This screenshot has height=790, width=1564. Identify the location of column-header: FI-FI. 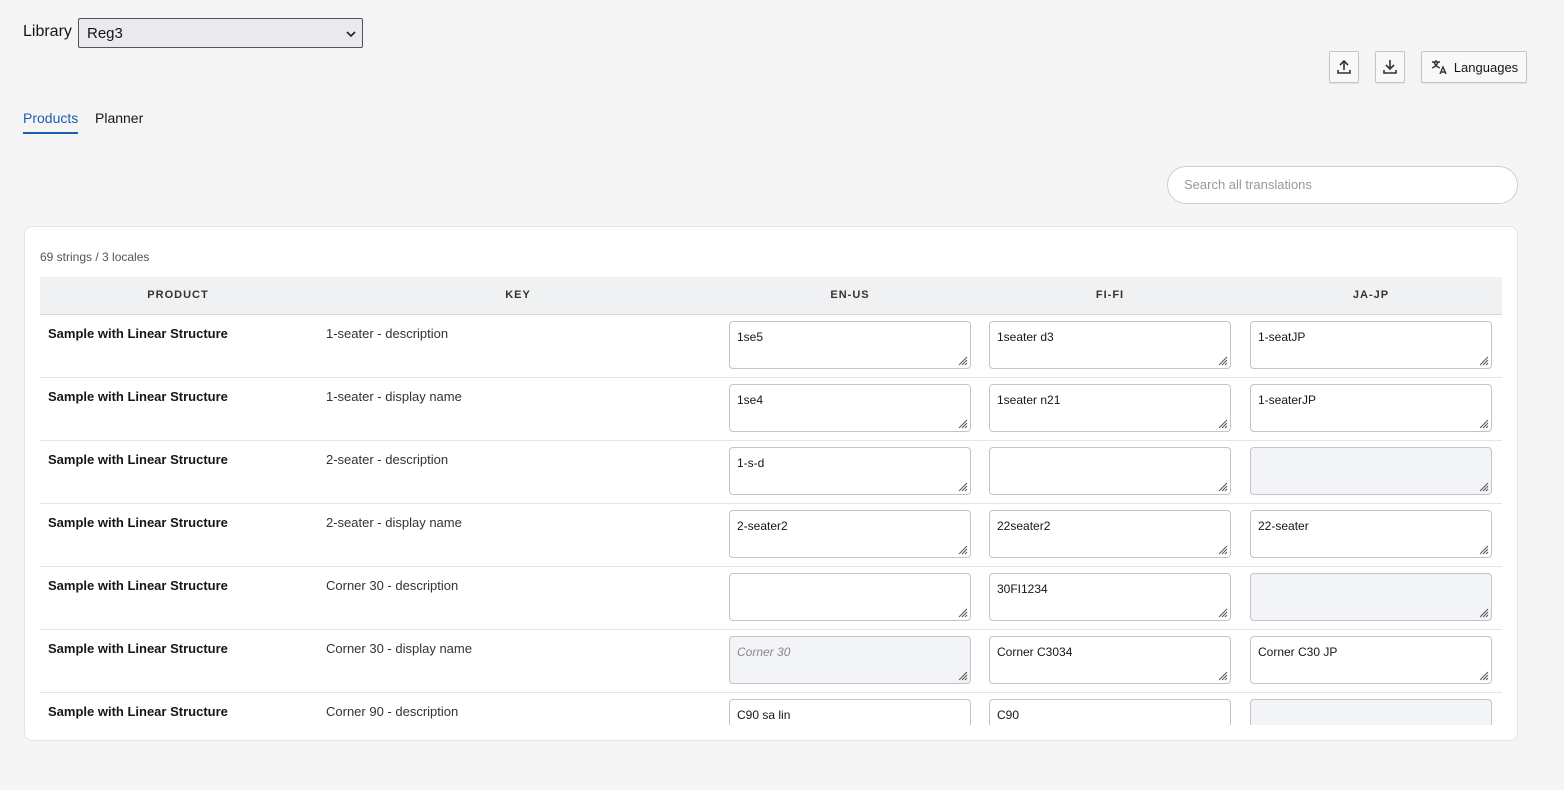
(1110, 295).